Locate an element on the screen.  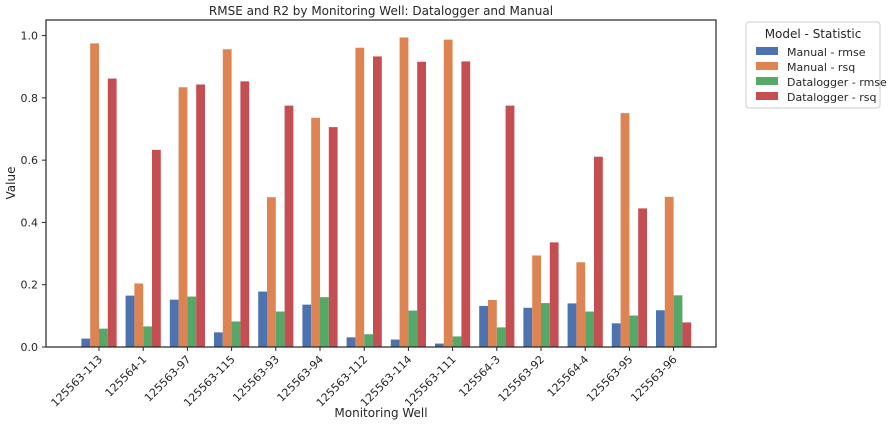
x-tick-label: 125563-93 is located at coordinates (256, 379).